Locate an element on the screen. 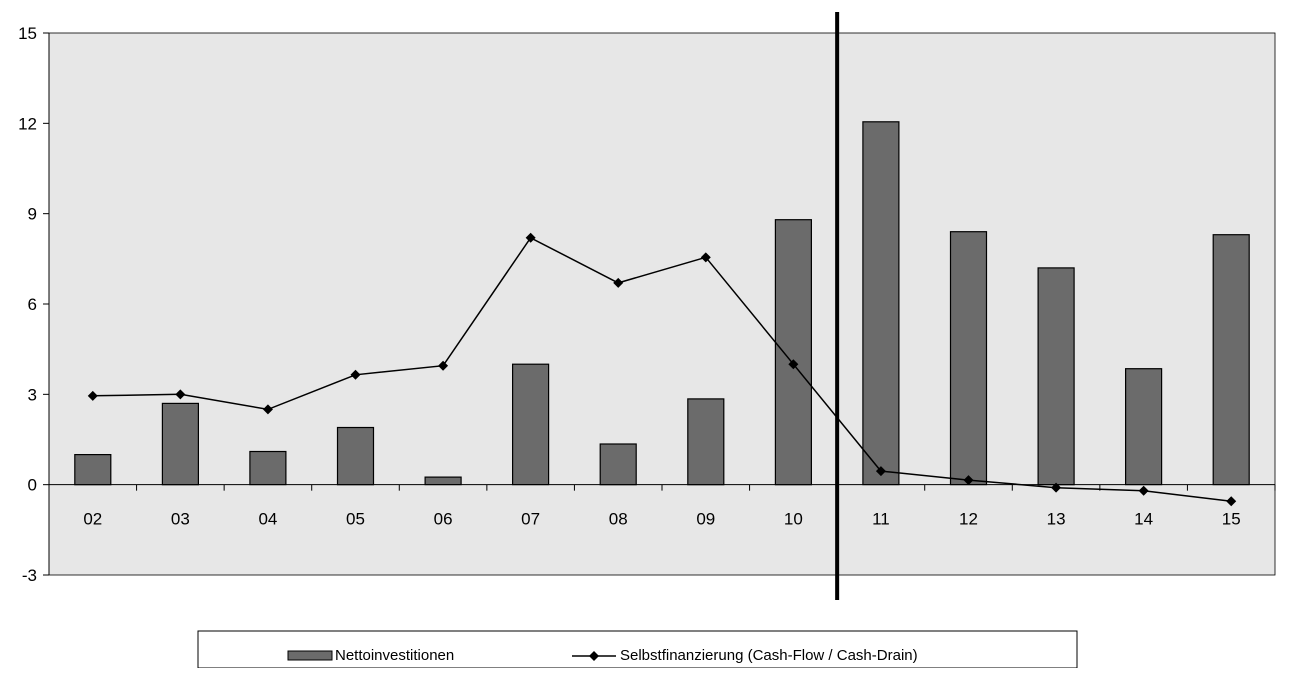 Image resolution: width=1291 pixels, height=673 pixels. legend-label-bars: Nettoinvestitionen is located at coordinates (394, 655).